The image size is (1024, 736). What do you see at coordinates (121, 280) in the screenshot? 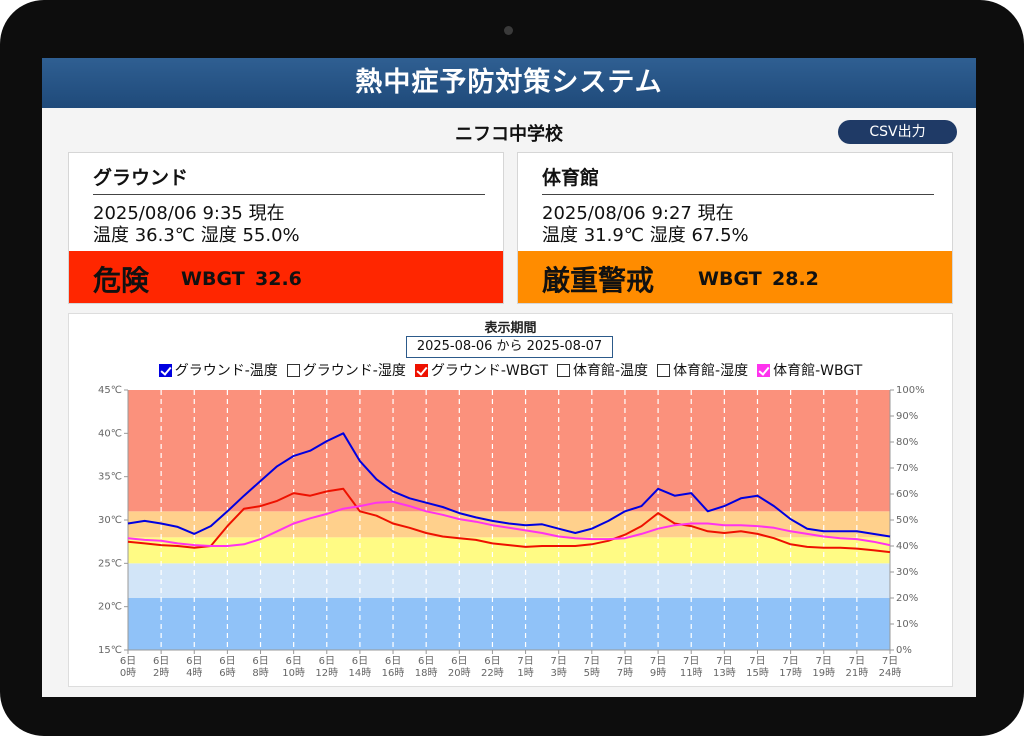
I see `level: 危険` at bounding box center [121, 280].